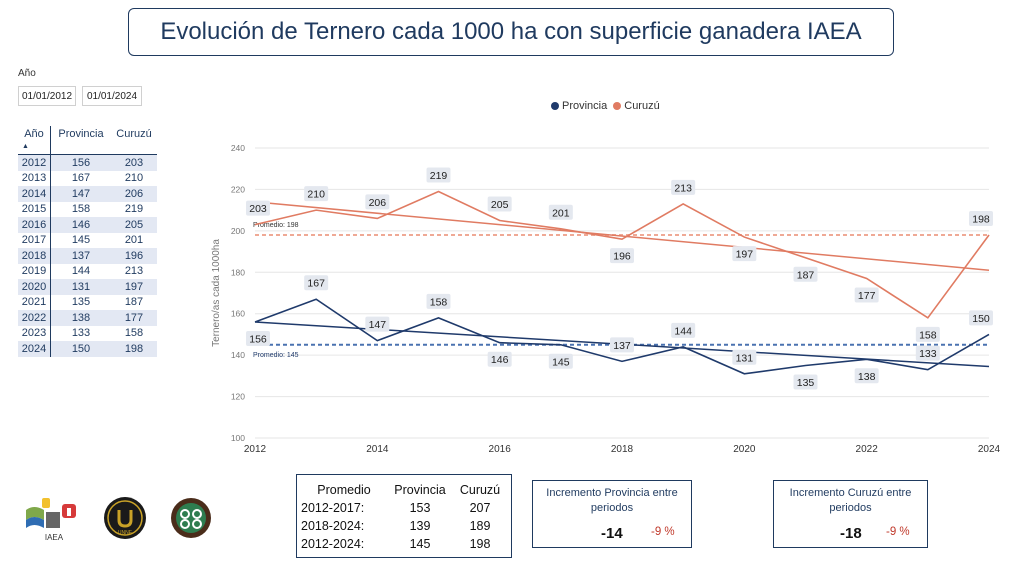  Describe the element at coordinates (806, 275) in the screenshot. I see `data-label-curuzu: 187` at that location.